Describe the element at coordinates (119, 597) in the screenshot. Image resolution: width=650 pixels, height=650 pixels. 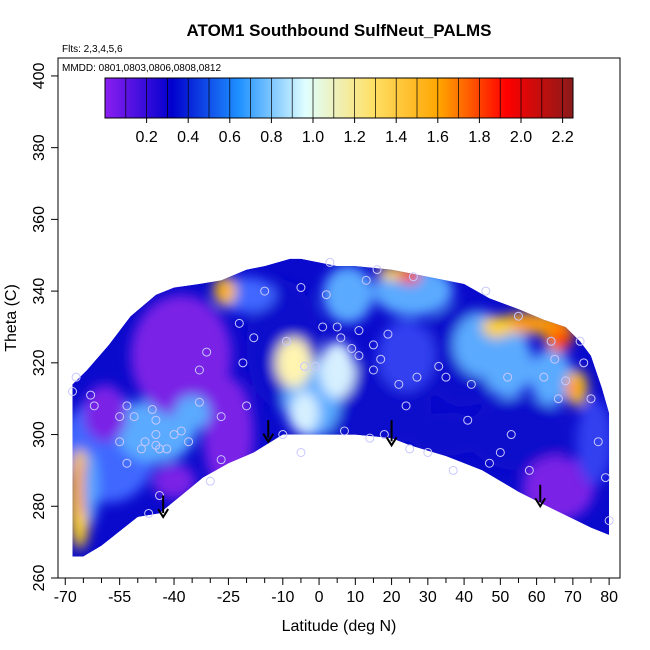
I see `x-tick-label: -55` at that location.